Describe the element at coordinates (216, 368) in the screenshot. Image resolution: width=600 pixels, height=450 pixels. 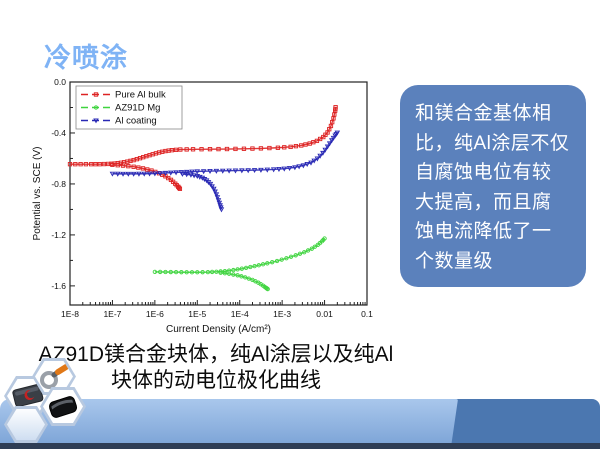
I see `figure-caption: AZ91D镁合金块体，纯Al涂层以及纯Al 块体的动电位极化曲线` at that location.